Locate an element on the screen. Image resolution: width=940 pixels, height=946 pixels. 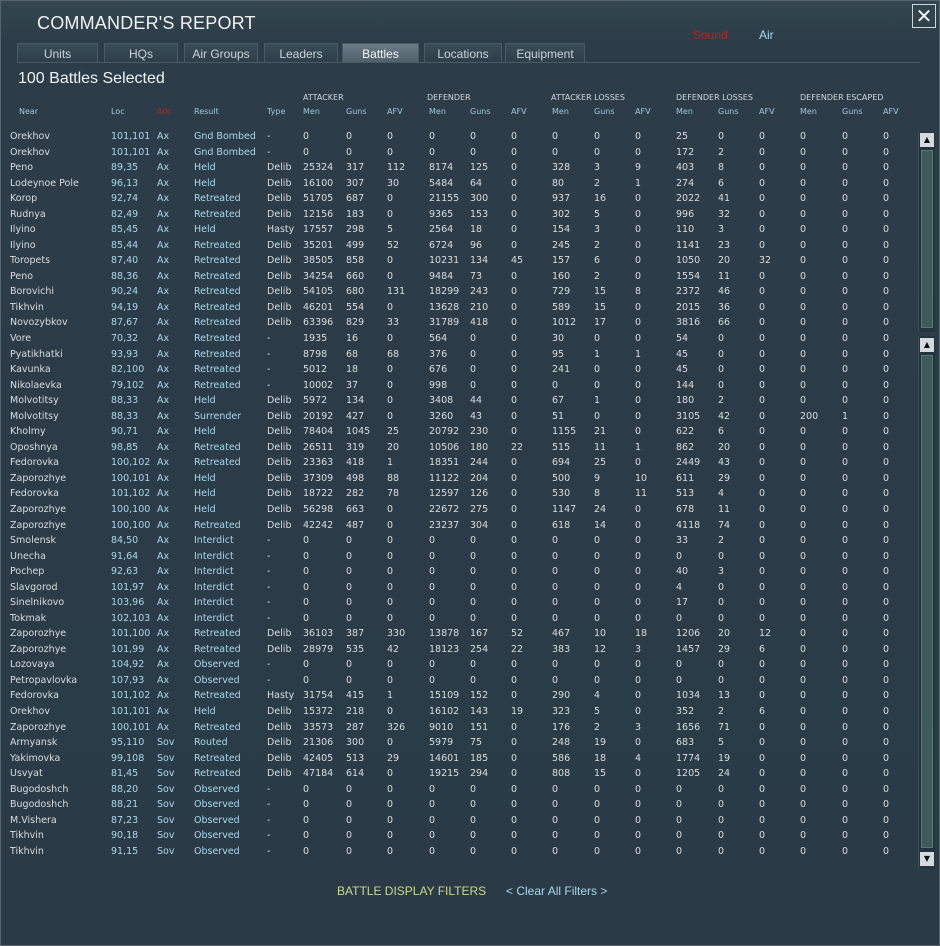
cell-loc: 88,33 is located at coordinates (125, 401).